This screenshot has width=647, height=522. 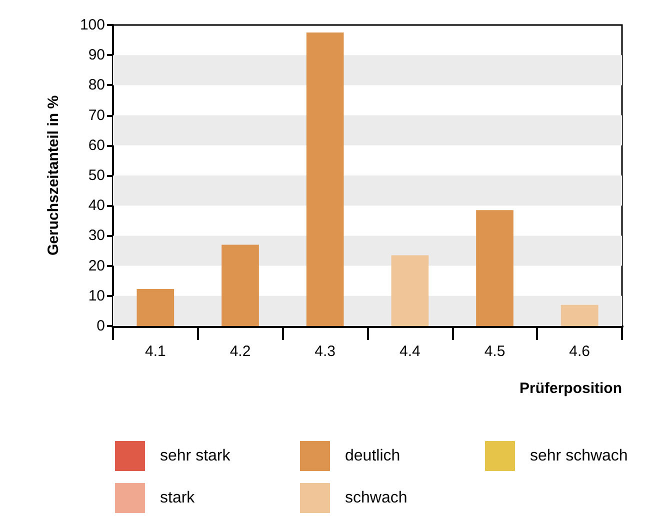 I want to click on legend-label: schwach, so click(x=376, y=498).